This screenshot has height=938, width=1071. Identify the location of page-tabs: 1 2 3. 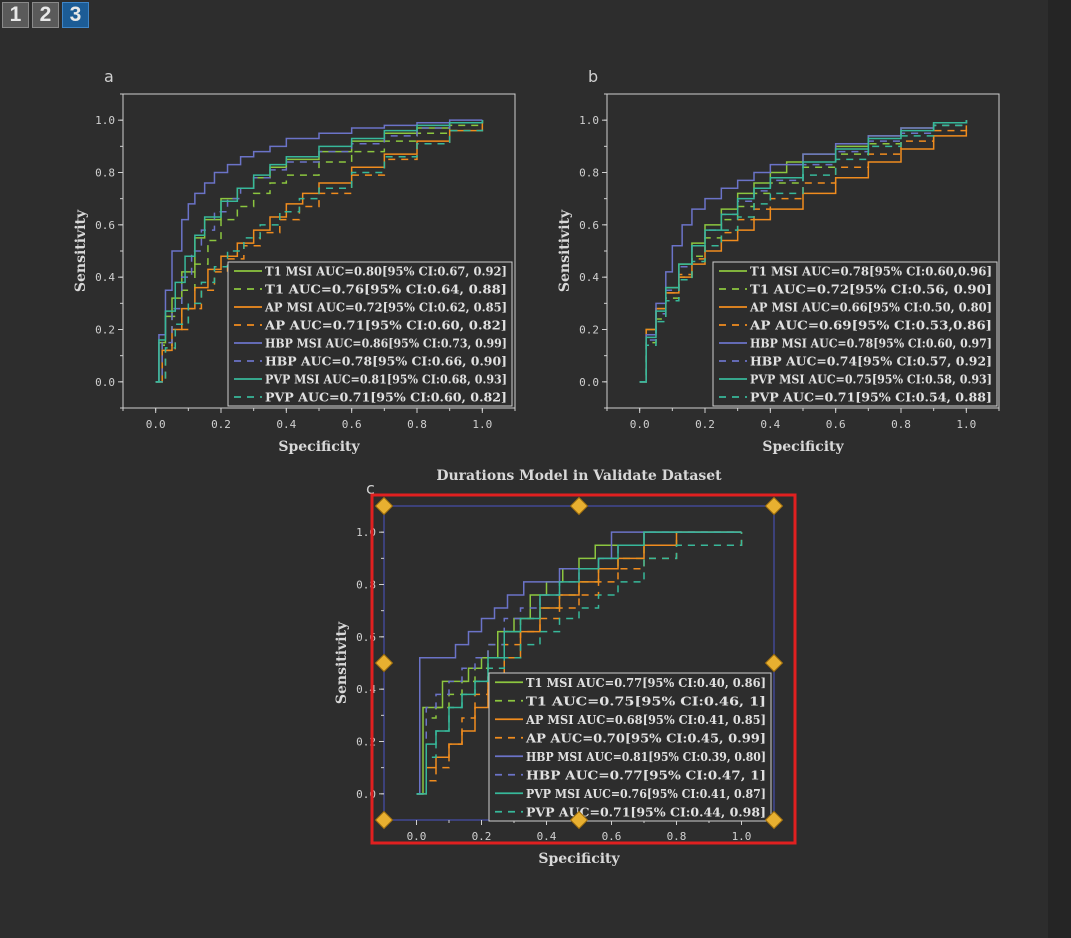
(45, 15).